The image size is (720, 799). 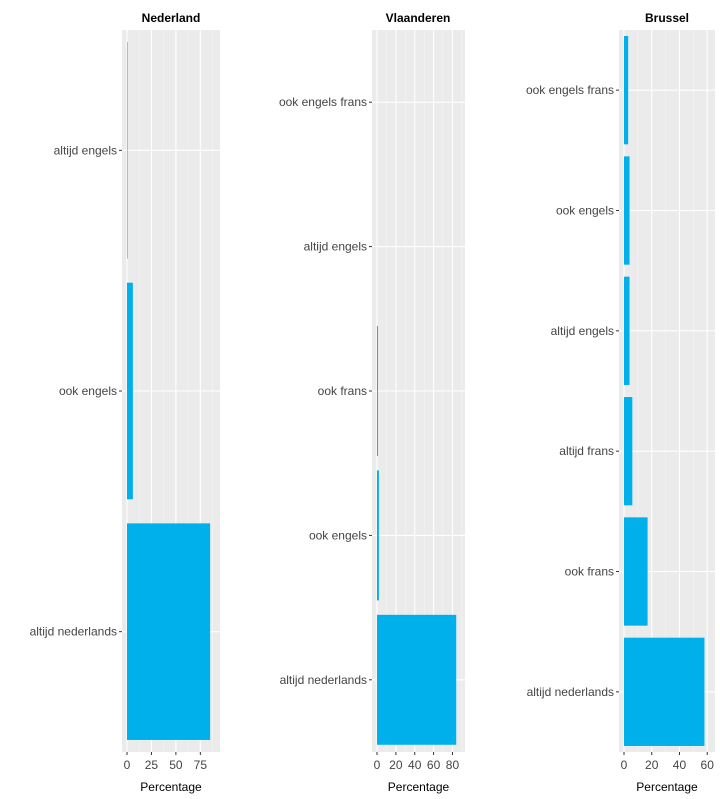 What do you see at coordinates (628, 451) in the screenshot?
I see `bar-altijd-frans` at bounding box center [628, 451].